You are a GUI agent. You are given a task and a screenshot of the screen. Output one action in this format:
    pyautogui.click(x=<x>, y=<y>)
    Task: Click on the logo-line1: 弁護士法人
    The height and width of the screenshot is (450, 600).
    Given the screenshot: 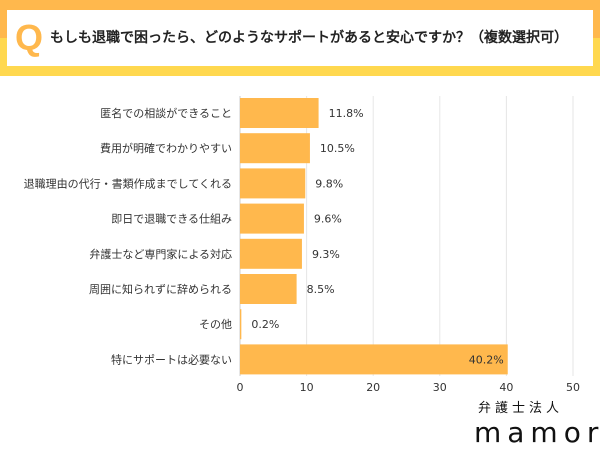 What is the action you would take?
    pyautogui.click(x=521, y=408)
    